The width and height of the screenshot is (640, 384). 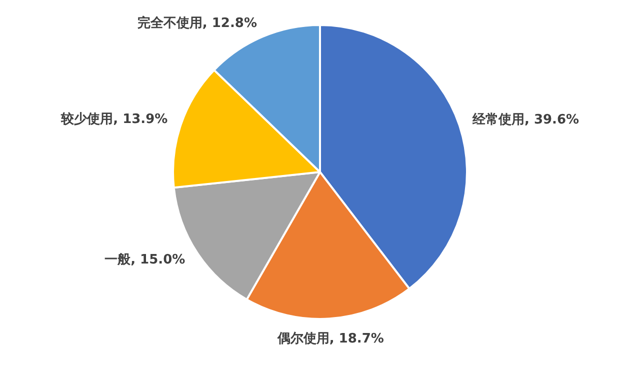 What do you see at coordinates (145, 260) in the screenshot?
I see `slice-label: 一般, 15.0%` at bounding box center [145, 260].